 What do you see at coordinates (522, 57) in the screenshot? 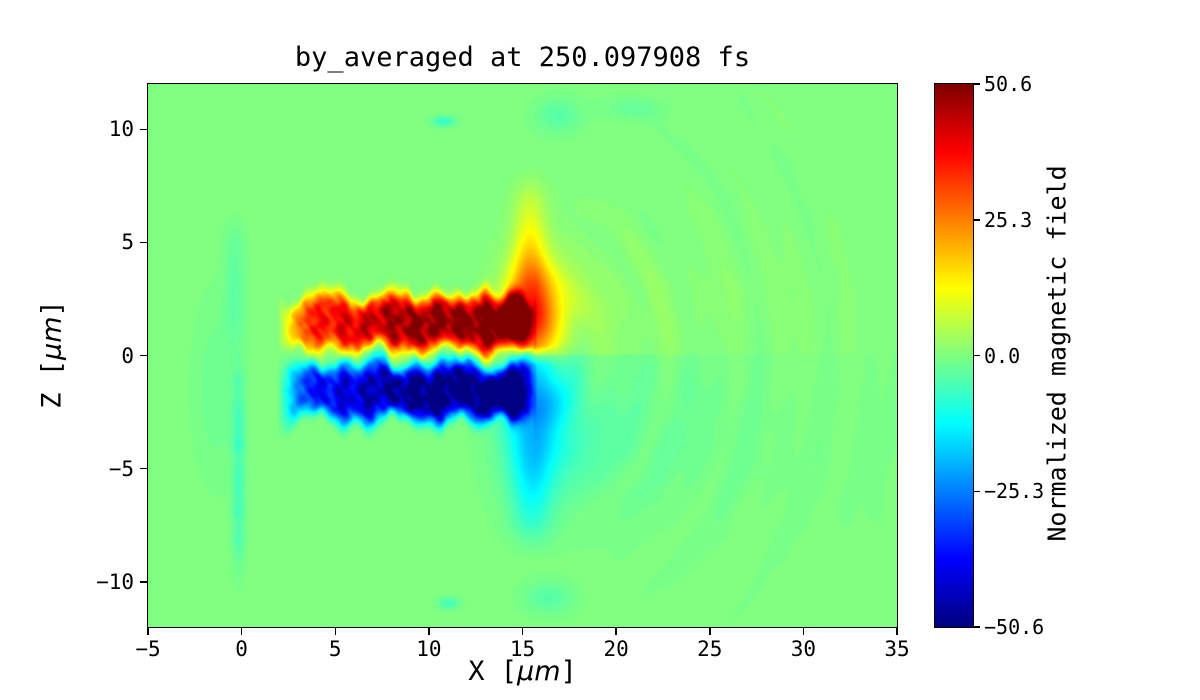
I see `chart-title: by_averaged at 250.097908 fs` at bounding box center [522, 57].